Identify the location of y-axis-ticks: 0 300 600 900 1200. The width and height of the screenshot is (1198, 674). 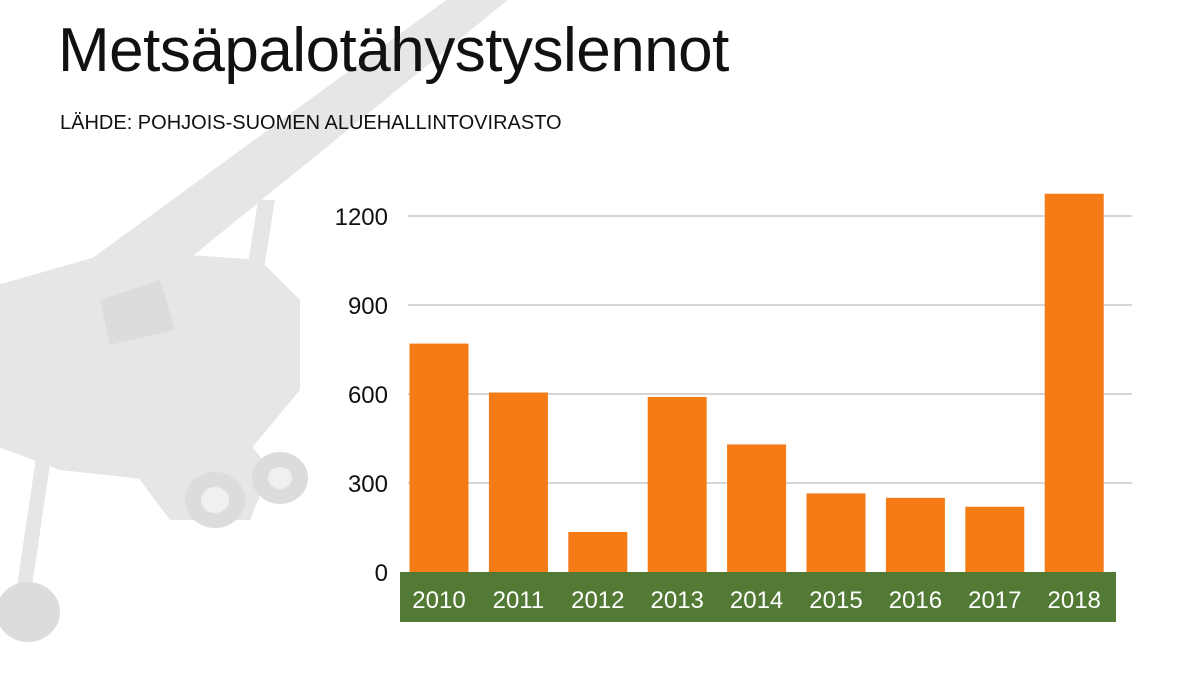
(361, 395).